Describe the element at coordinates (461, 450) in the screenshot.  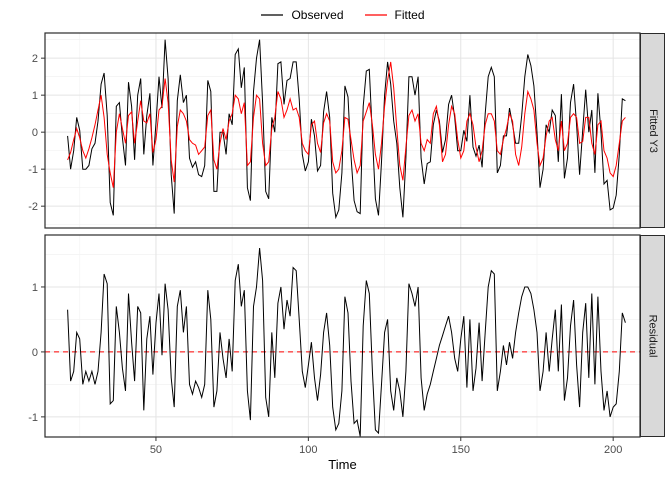
I see `x-tick-label: 150` at that location.